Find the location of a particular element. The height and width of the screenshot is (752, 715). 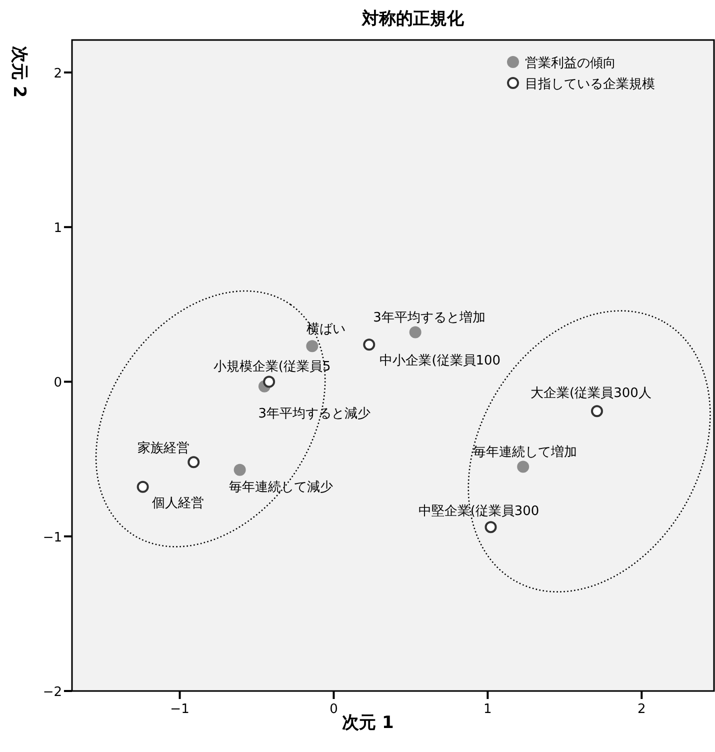

annotation: 大企業(従業員300人 is located at coordinates (591, 394).